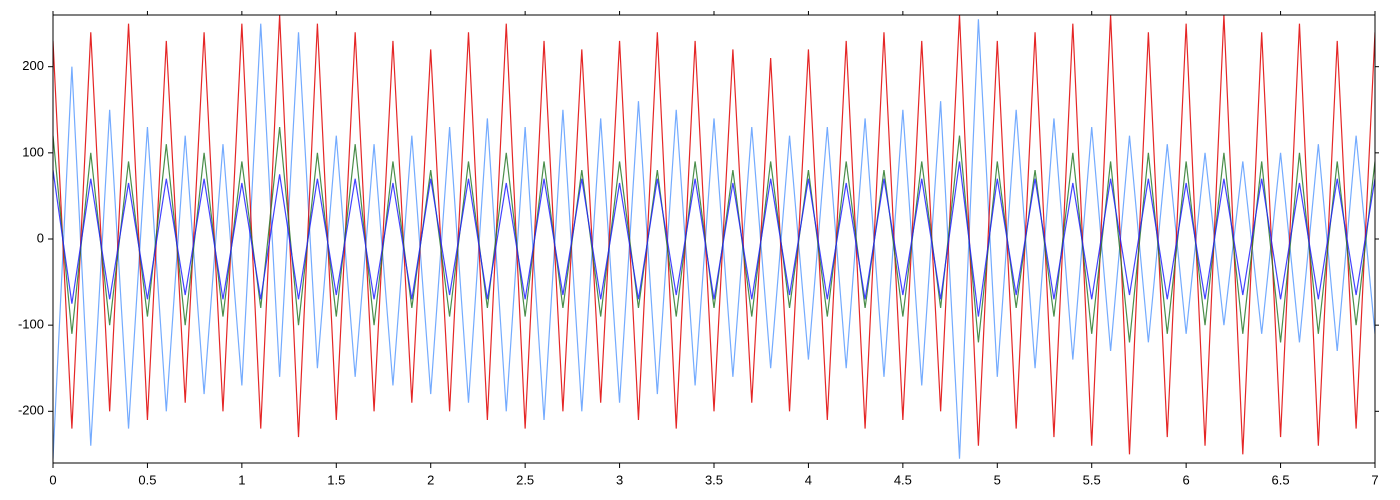 The height and width of the screenshot is (500, 1400). What do you see at coordinates (31, 410) in the screenshot?
I see `y-tick-label: -200` at bounding box center [31, 410].